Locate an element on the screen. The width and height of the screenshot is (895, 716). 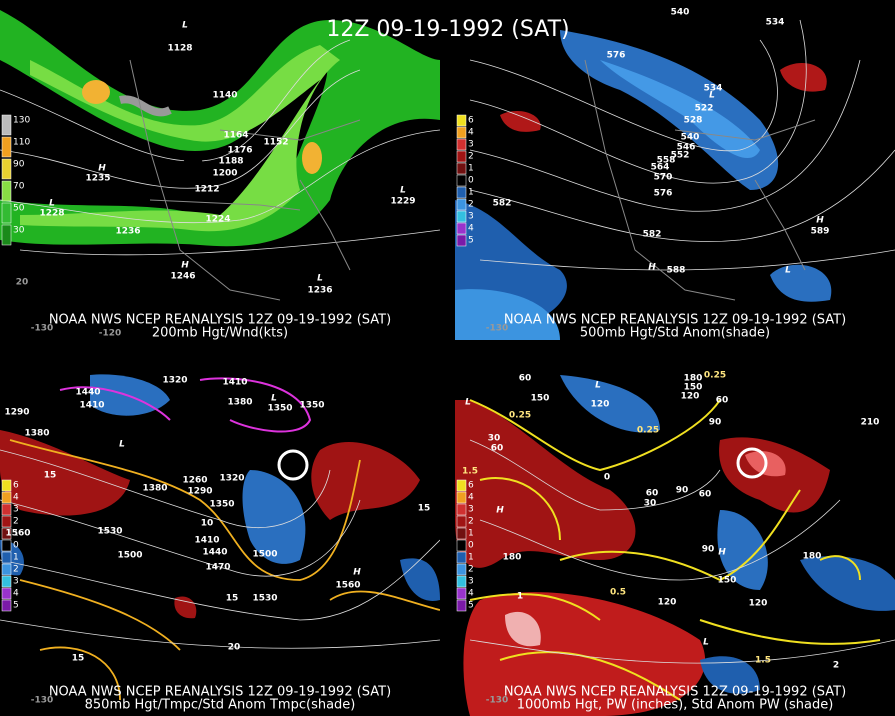
anom-pos-high is located at coordinates (523, 629).